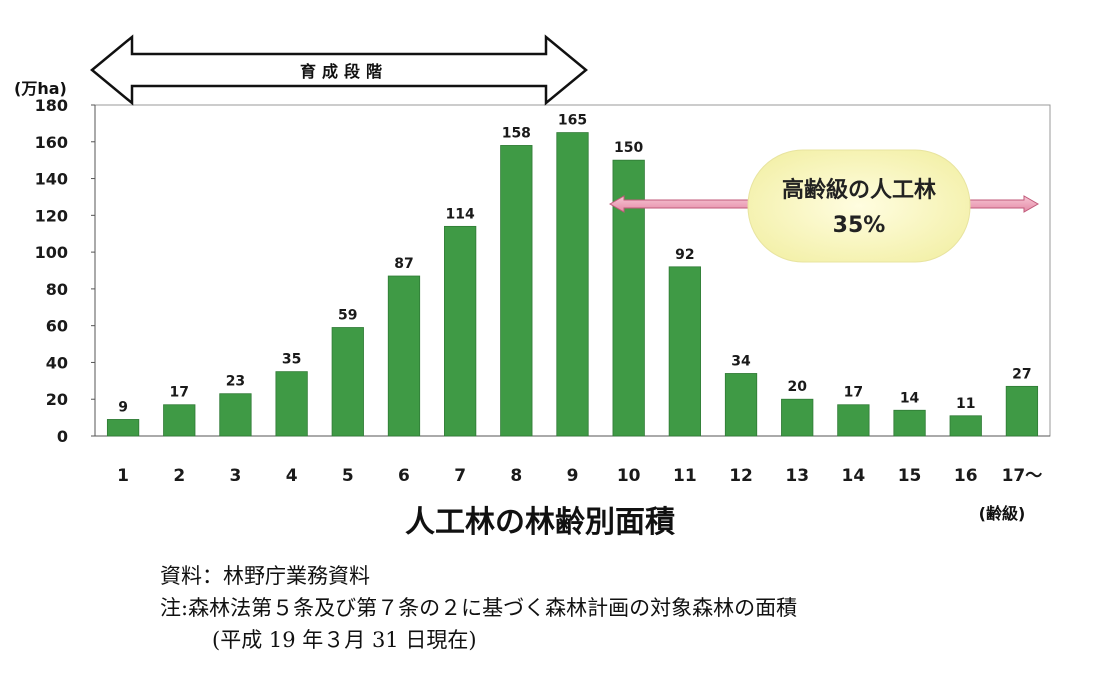 The image size is (1115, 685). I want to click on data-label: 27, so click(1021, 374).